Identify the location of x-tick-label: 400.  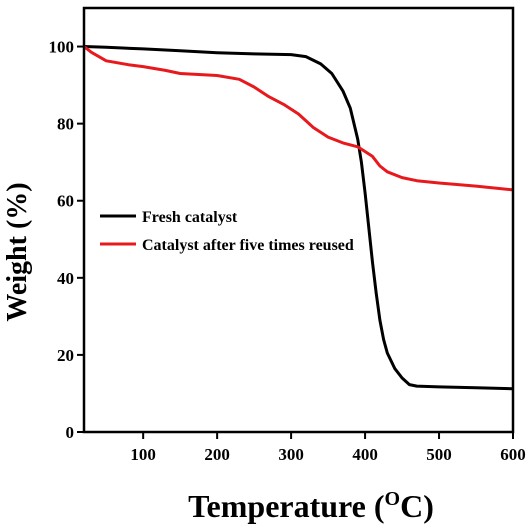
(365, 454).